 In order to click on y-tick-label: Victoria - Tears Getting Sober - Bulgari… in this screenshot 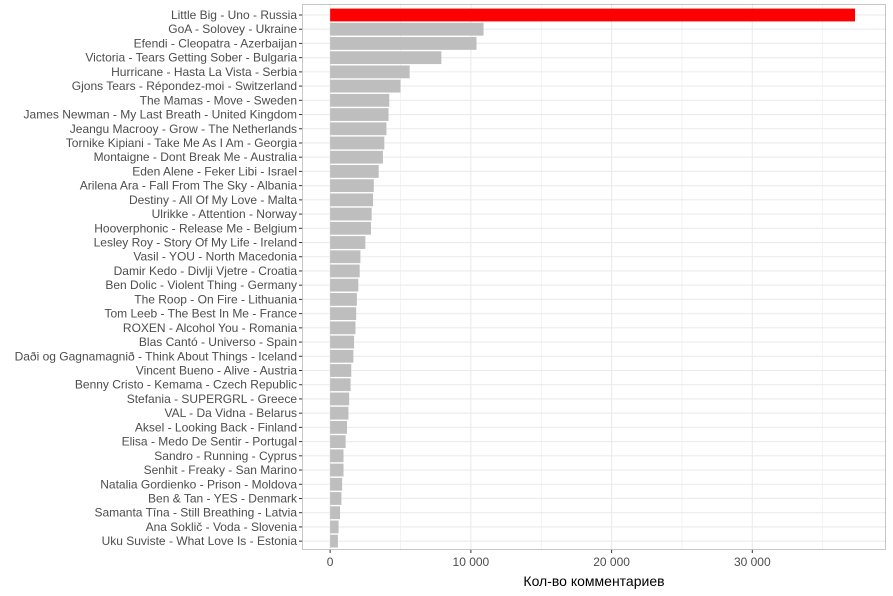, I will do `click(191, 58)`.